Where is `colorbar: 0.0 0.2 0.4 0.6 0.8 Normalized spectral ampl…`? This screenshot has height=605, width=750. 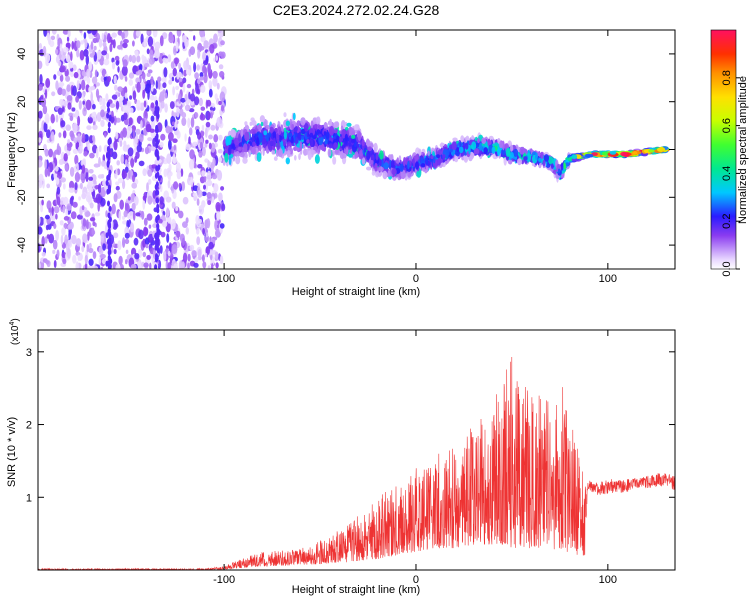 colorbar: 0.0 0.2 0.4 0.6 0.8 Normalized spectral ampl… is located at coordinates (729, 153).